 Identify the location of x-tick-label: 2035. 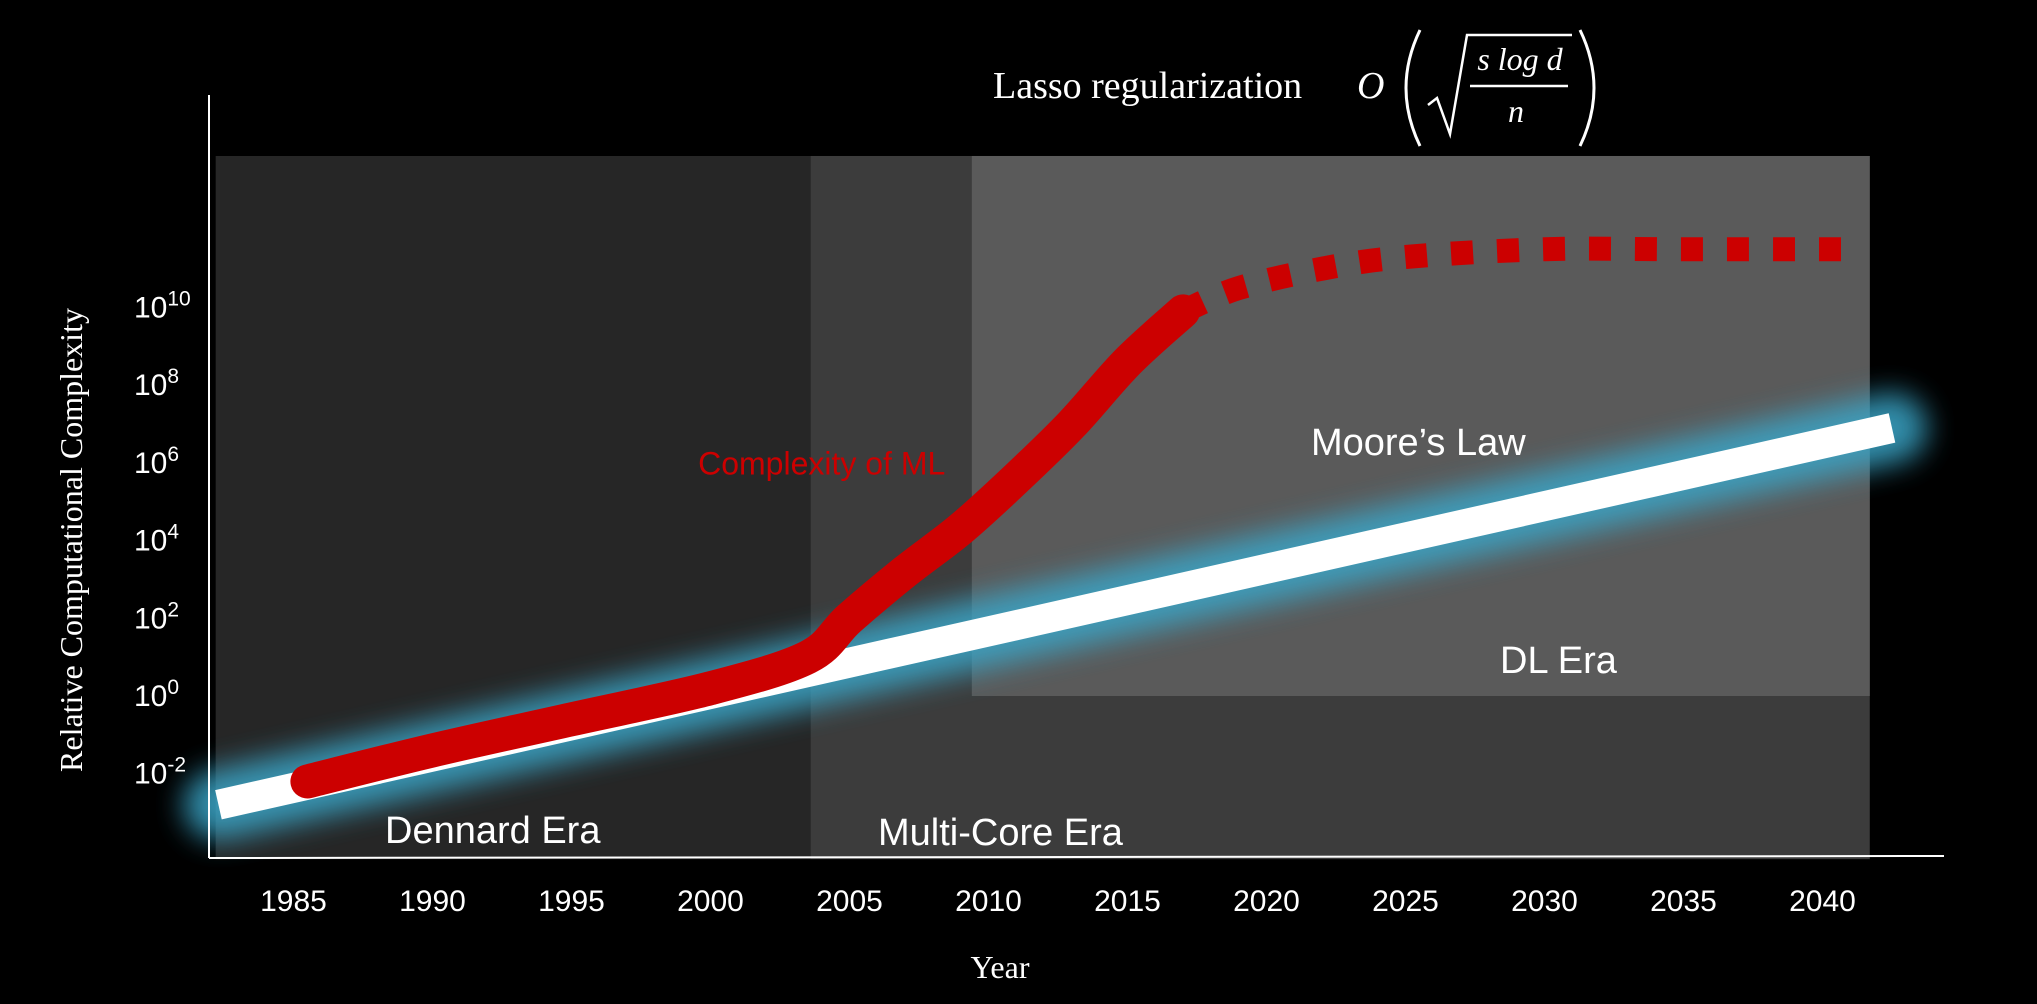
(1683, 901).